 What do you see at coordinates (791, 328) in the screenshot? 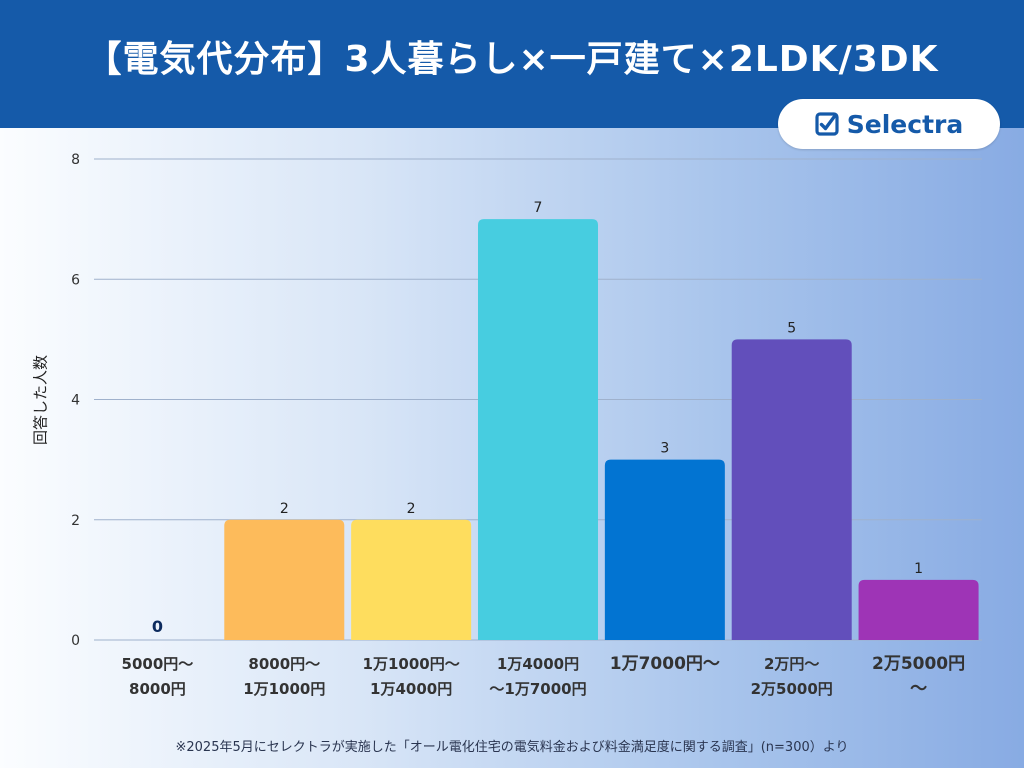
I see `data-label: 5` at bounding box center [791, 328].